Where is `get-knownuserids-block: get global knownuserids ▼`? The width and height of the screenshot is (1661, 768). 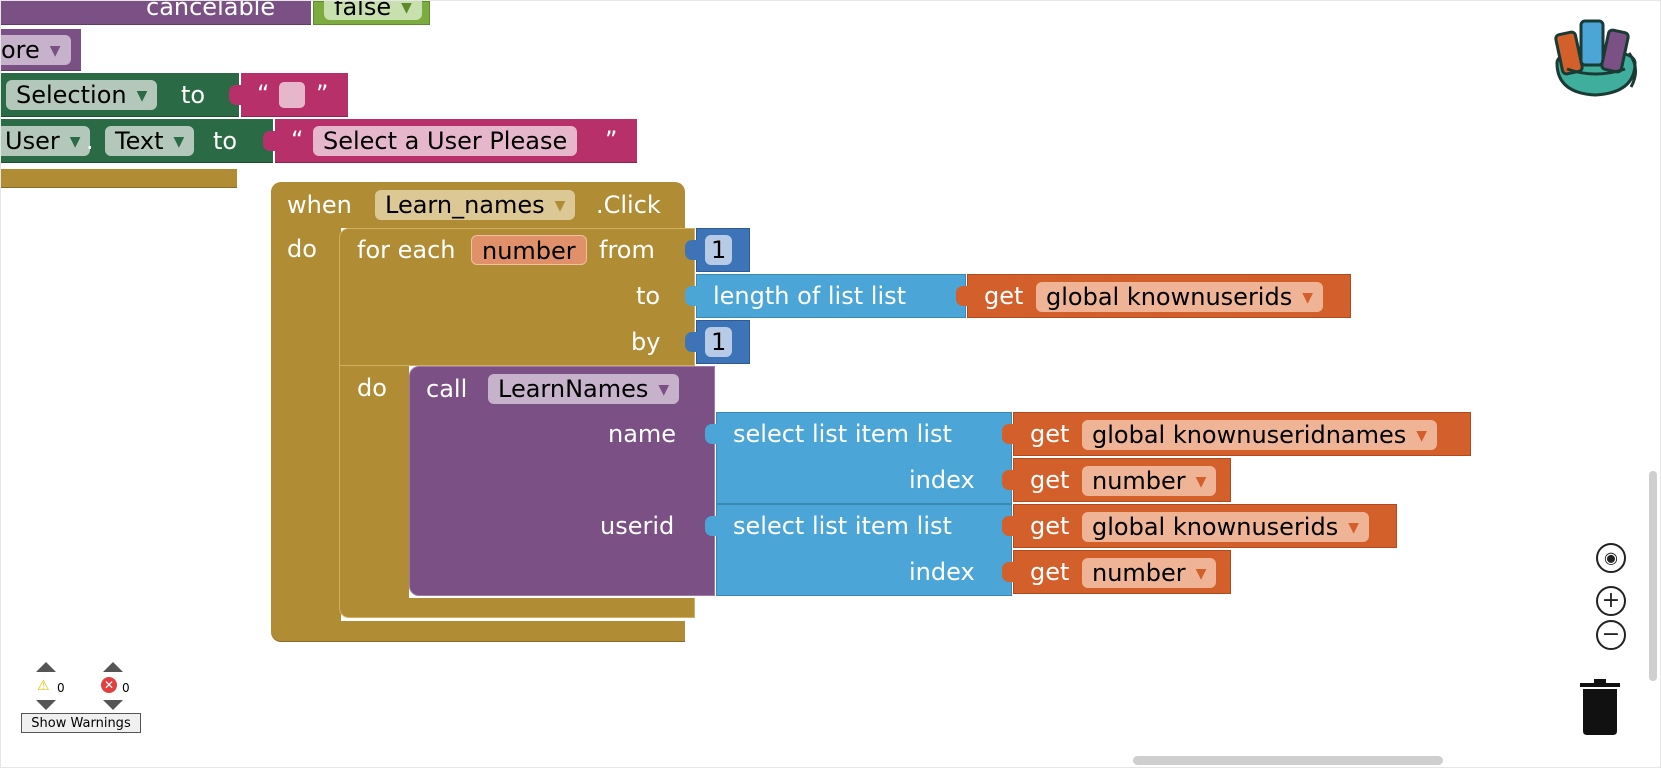 get-knownuserids-block: get global knownuserids ▼ is located at coordinates (1153, 296).